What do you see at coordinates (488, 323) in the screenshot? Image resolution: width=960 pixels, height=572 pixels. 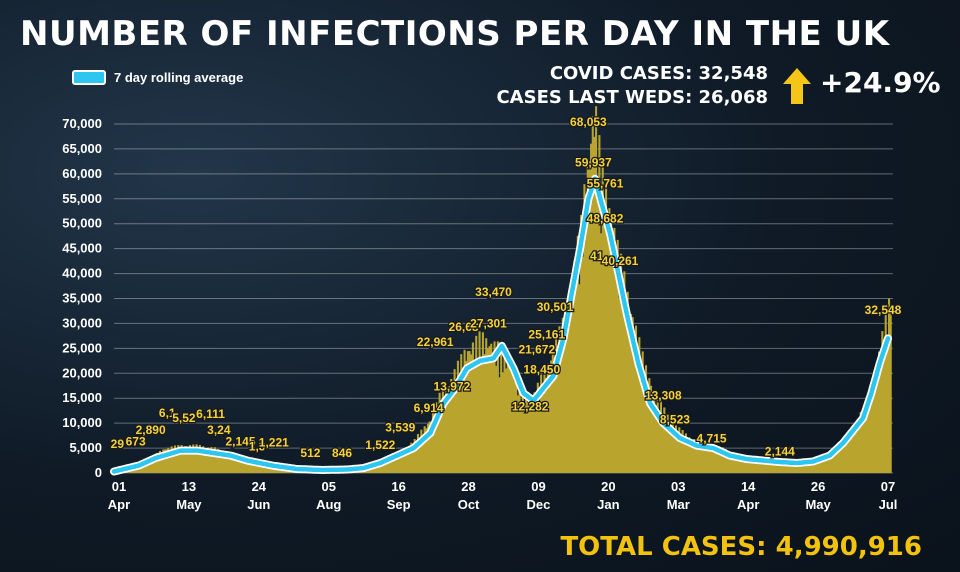 I see `data-label: 27,301` at bounding box center [488, 323].